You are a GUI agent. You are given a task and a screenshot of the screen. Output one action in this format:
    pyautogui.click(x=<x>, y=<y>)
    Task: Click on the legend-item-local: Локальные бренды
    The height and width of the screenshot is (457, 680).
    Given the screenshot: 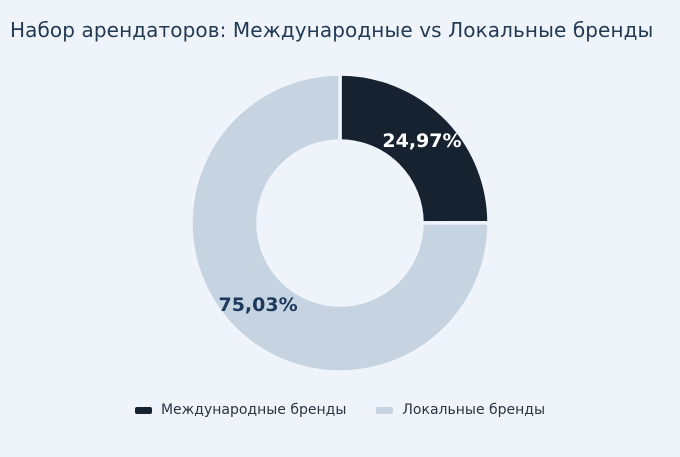 What is the action you would take?
    pyautogui.click(x=460, y=410)
    